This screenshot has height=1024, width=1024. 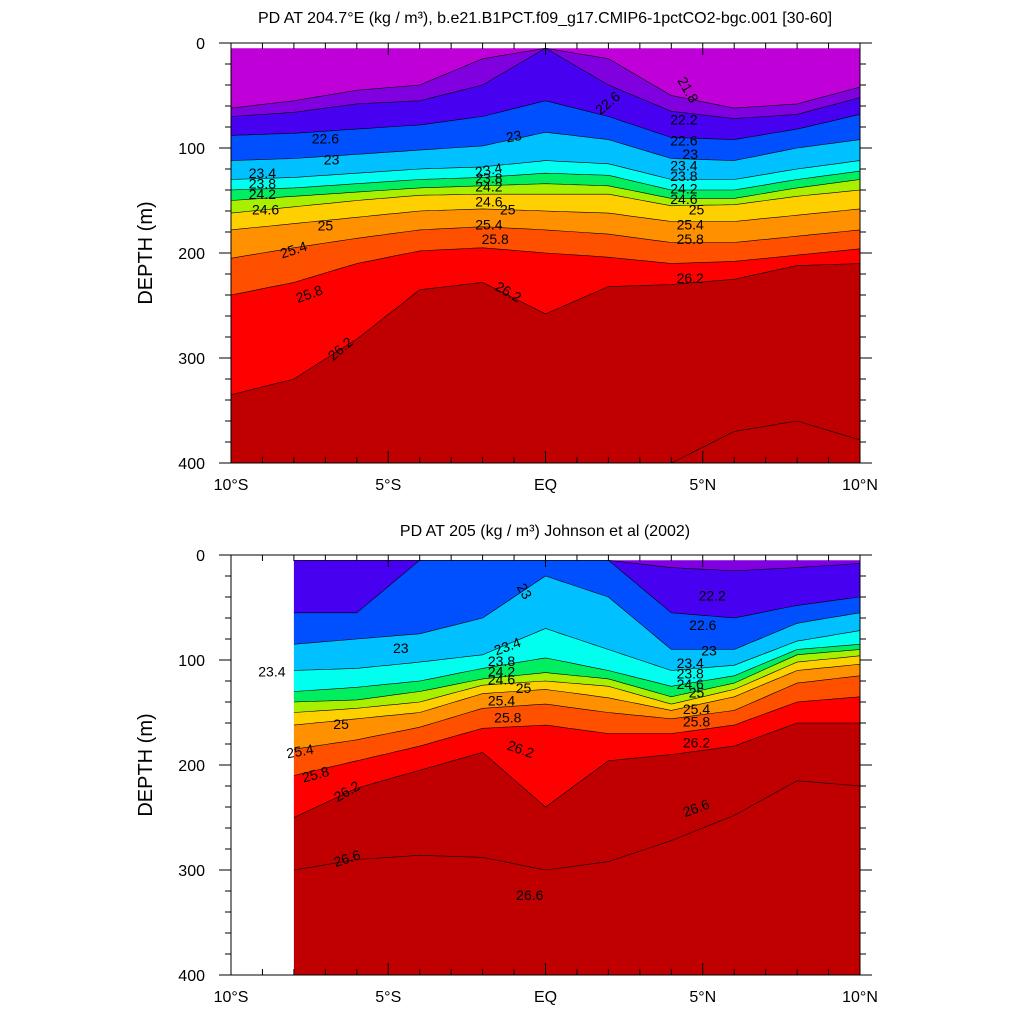 I want to click on x-tick-label: 5°S, so click(x=388, y=485).